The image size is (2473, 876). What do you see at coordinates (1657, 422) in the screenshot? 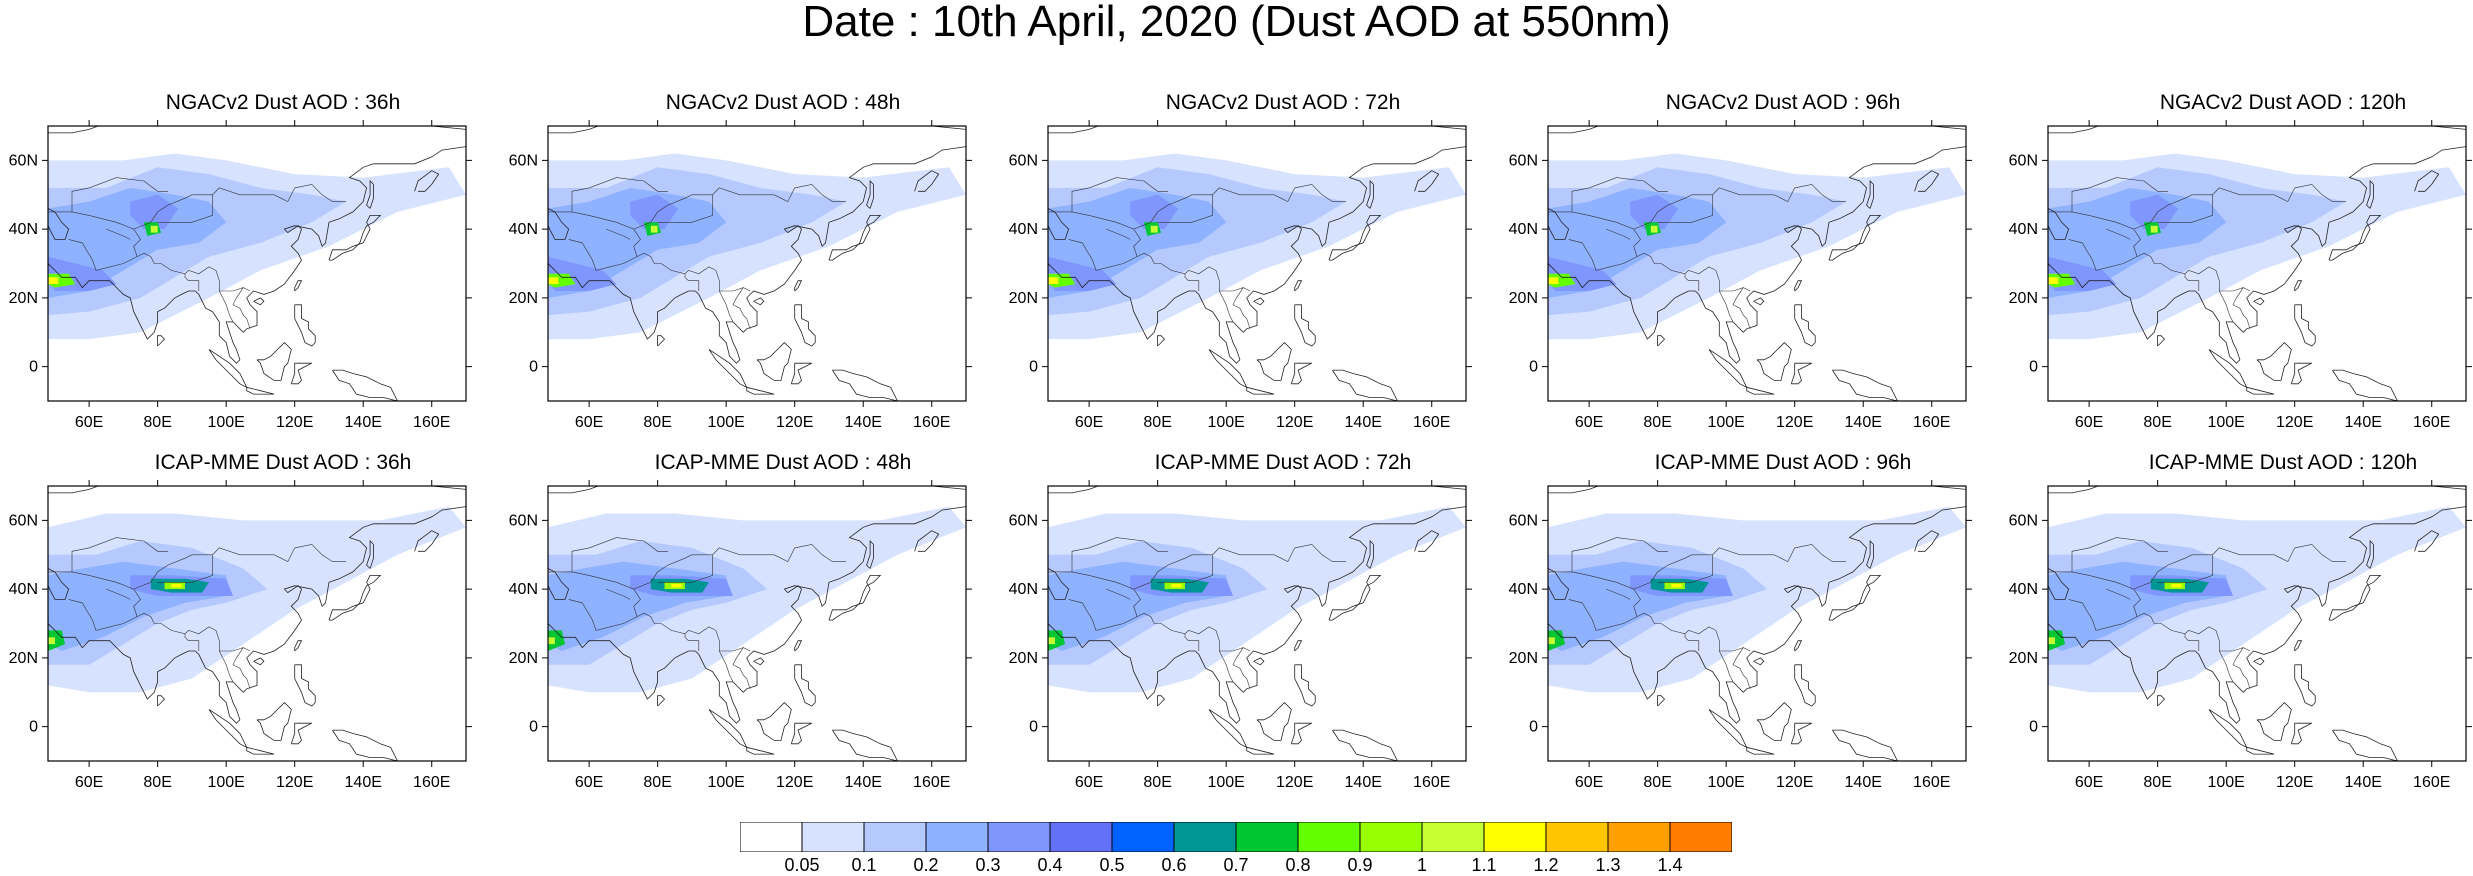
I see `lon-tick-label: 80E` at bounding box center [1657, 422].